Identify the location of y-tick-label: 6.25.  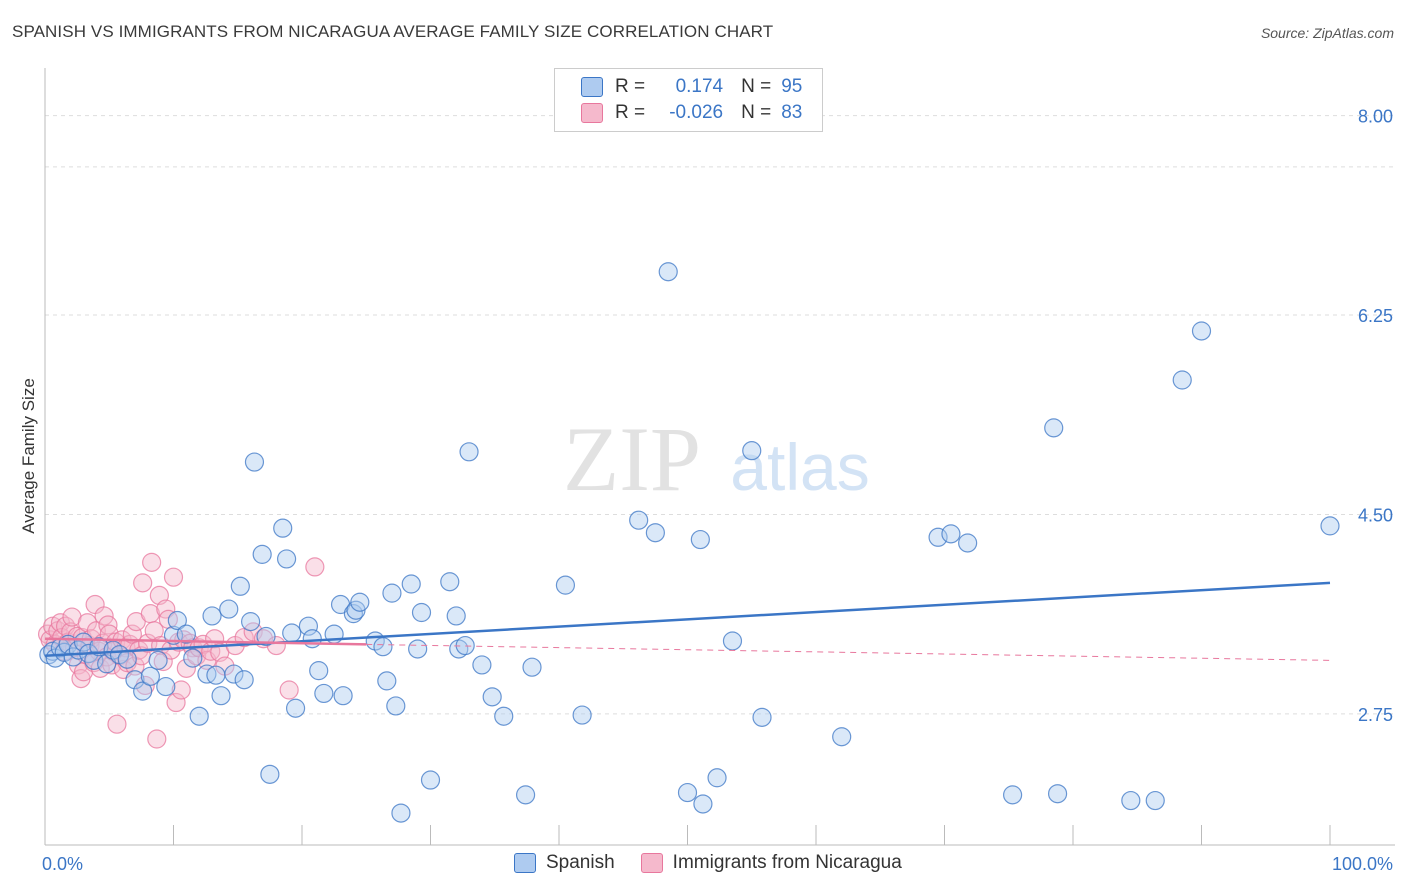
(1375, 316).